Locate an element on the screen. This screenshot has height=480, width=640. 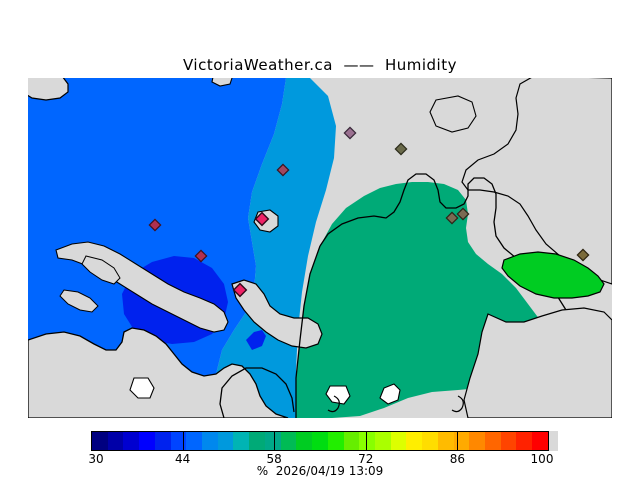
coastline-south-cyan is located at coordinates (257, 392).